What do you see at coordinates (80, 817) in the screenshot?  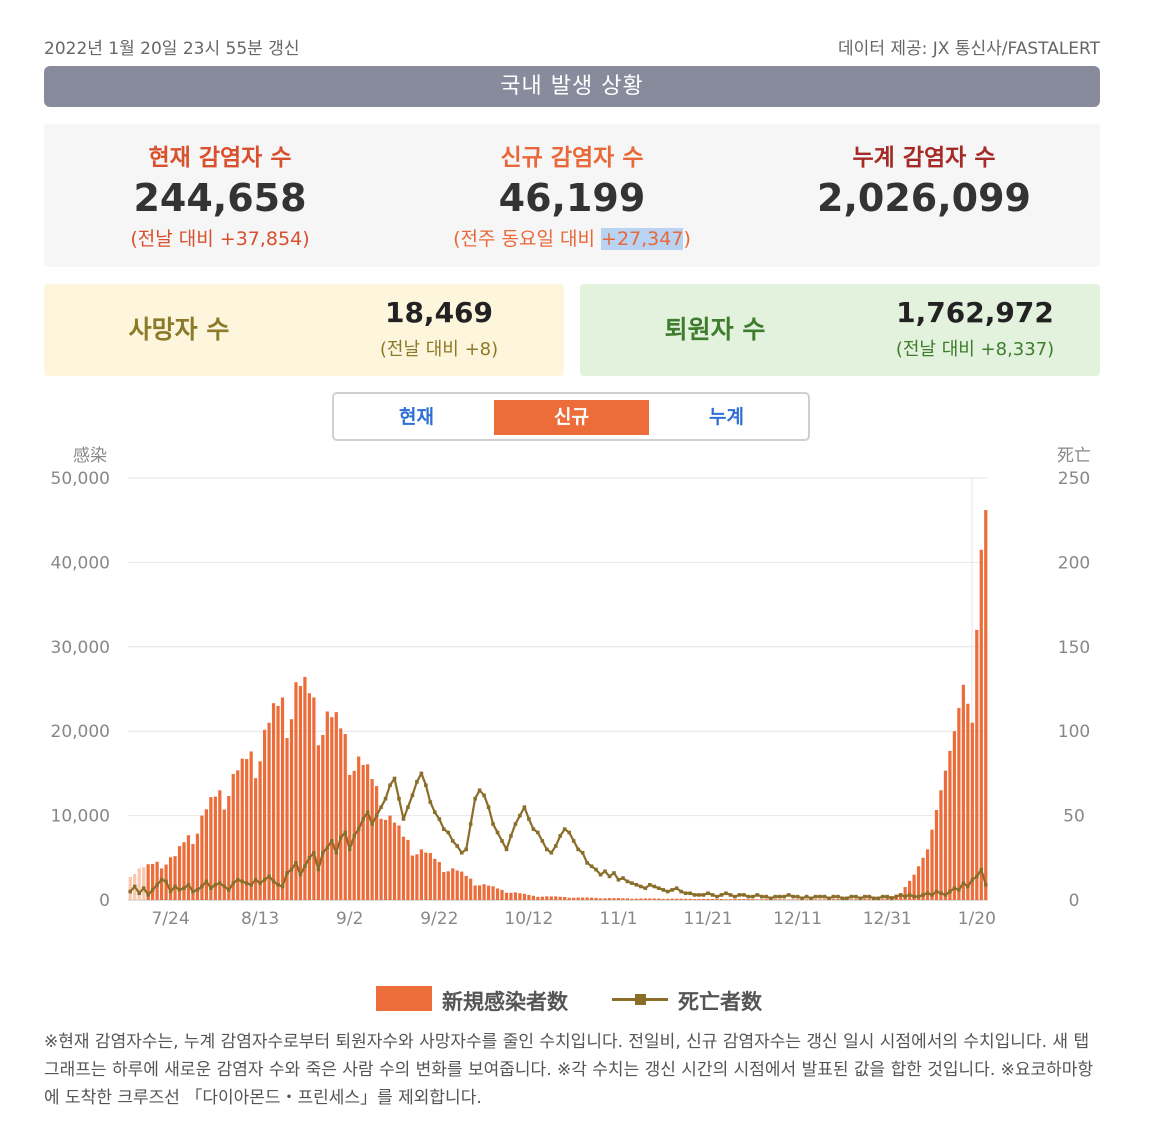 I see `y-left-tick-label: 10,000` at bounding box center [80, 817].